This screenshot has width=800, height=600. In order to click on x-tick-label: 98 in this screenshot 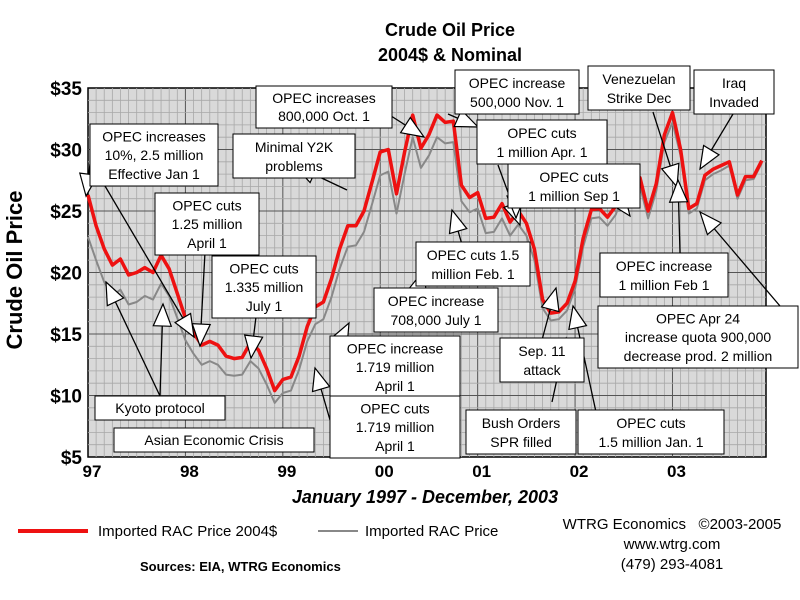, I will do `click(189, 471)`.